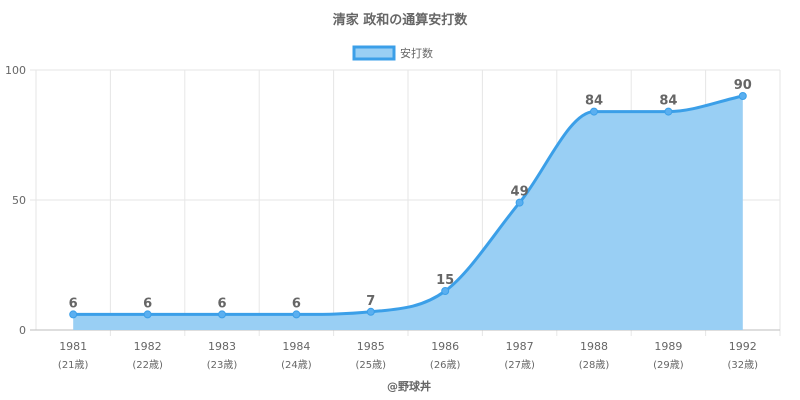 This screenshot has height=400, width=800. What do you see at coordinates (445, 365) in the screenshot?
I see `x-tick-sublabel: (26歳)` at bounding box center [445, 365].